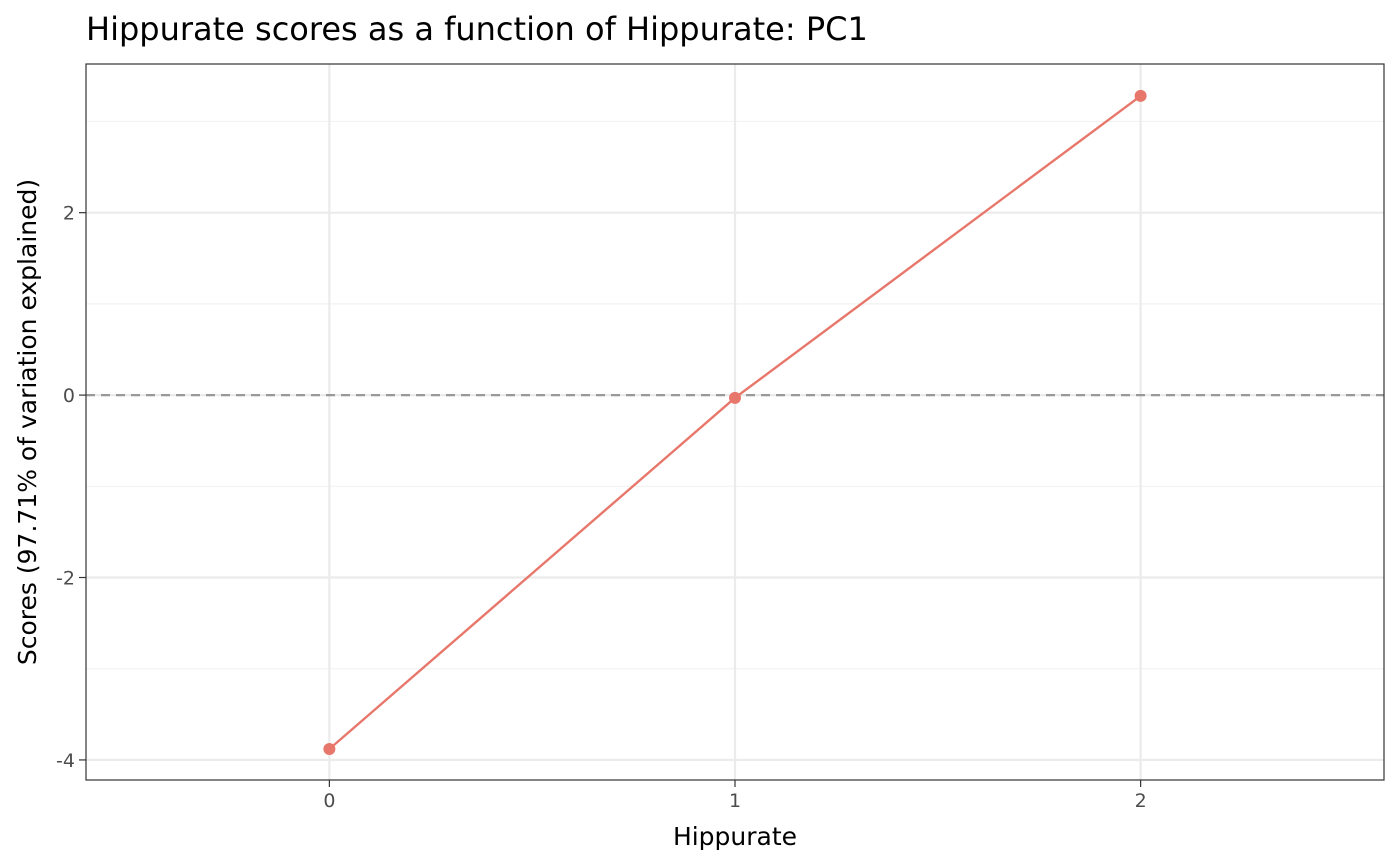 The width and height of the screenshot is (1400, 866). I want to click on x-tick-label: 1, so click(735, 801).